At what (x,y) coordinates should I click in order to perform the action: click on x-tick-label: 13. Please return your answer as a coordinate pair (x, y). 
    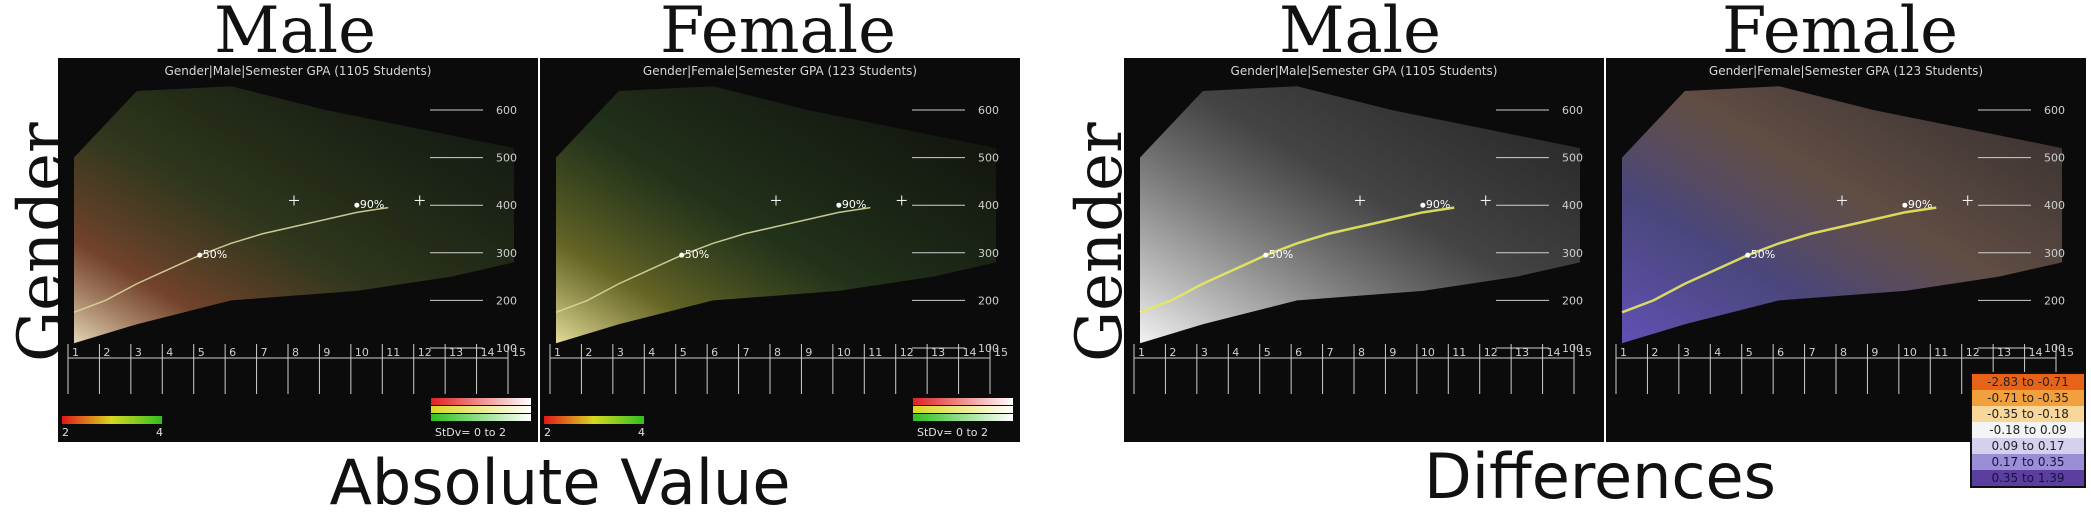
    Looking at the image, I should click on (456, 352).